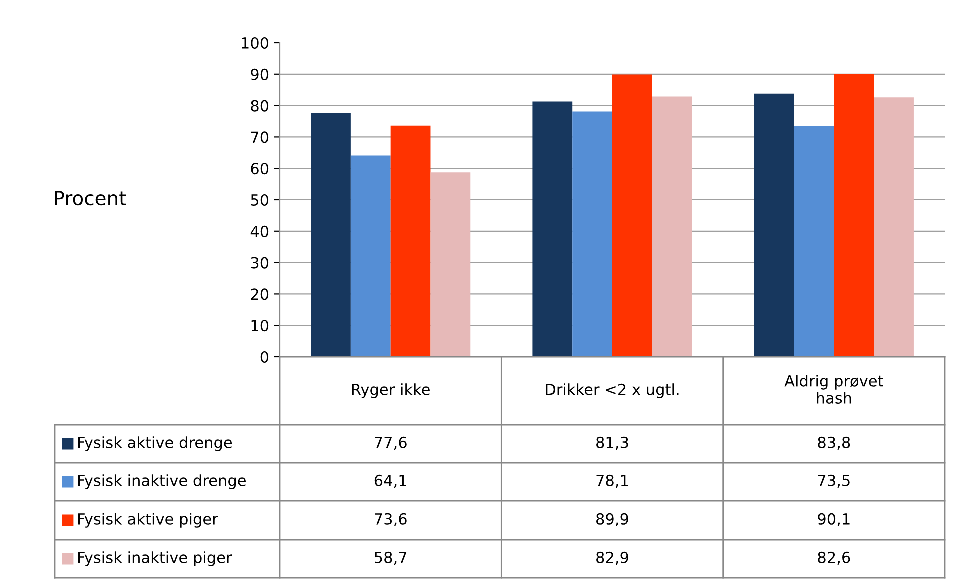 This screenshot has width=958, height=585. I want to click on y-tick-label: 100, so click(255, 43).